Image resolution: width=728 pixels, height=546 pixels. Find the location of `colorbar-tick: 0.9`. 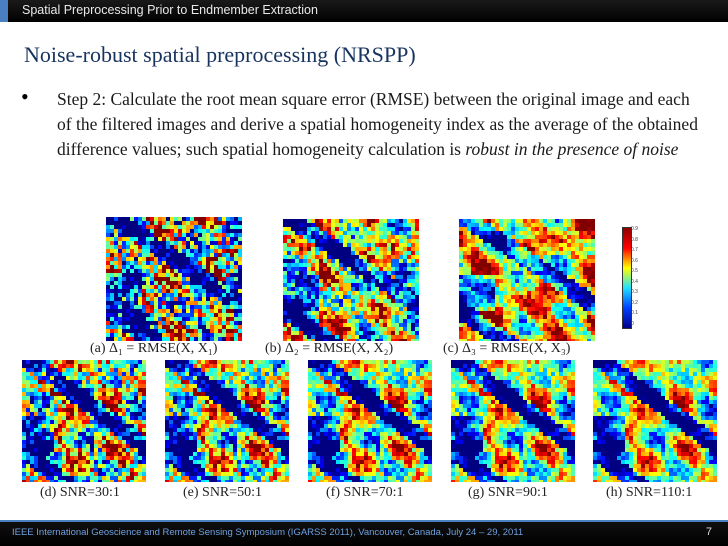

colorbar-tick: 0.9 is located at coordinates (634, 229).